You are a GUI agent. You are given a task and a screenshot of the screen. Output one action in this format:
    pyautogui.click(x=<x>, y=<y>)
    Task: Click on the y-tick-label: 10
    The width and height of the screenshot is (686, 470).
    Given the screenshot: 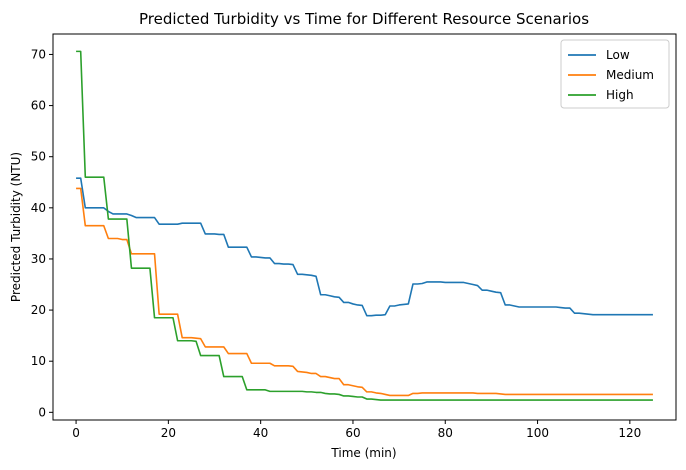 What is the action you would take?
    pyautogui.click(x=38, y=361)
    